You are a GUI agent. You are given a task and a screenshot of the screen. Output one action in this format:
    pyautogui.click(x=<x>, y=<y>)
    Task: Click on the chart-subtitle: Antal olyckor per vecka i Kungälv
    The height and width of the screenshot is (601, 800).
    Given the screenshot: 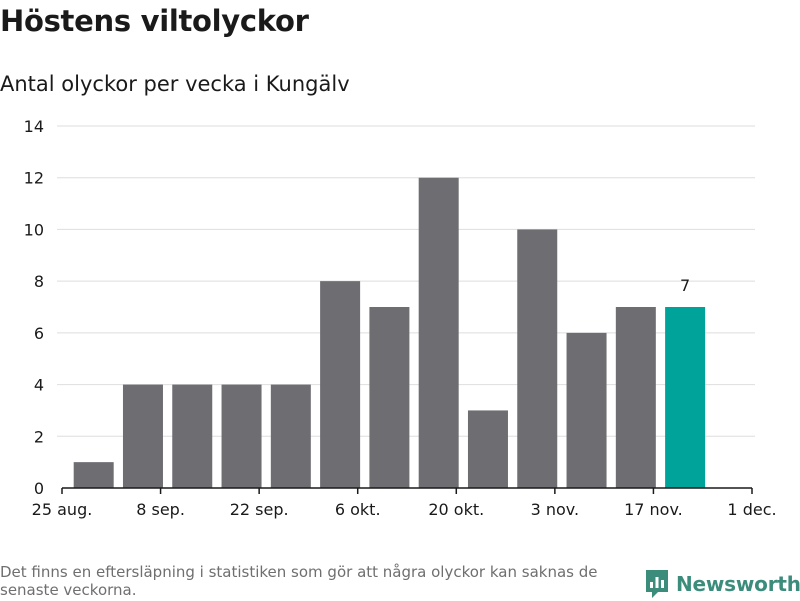 What is the action you would take?
    pyautogui.click(x=175, y=84)
    